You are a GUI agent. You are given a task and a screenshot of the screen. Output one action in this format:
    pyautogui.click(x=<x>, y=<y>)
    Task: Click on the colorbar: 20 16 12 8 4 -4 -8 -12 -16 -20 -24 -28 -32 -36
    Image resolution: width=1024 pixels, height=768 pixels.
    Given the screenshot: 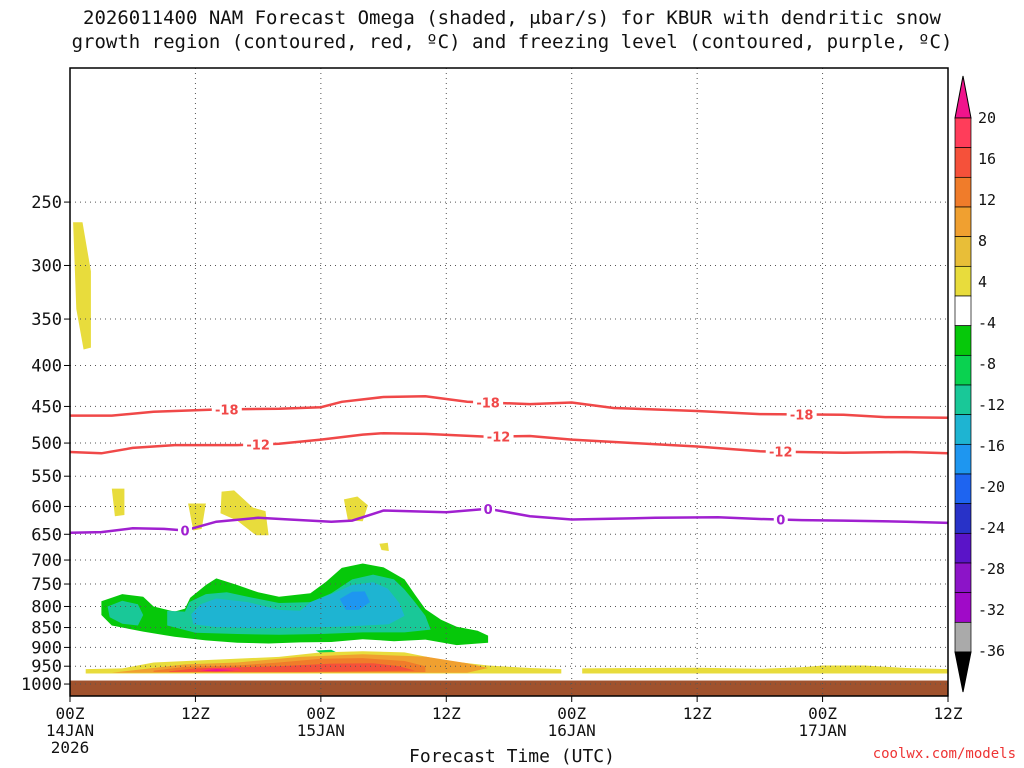 What is the action you would take?
    pyautogui.click(x=979, y=384)
    